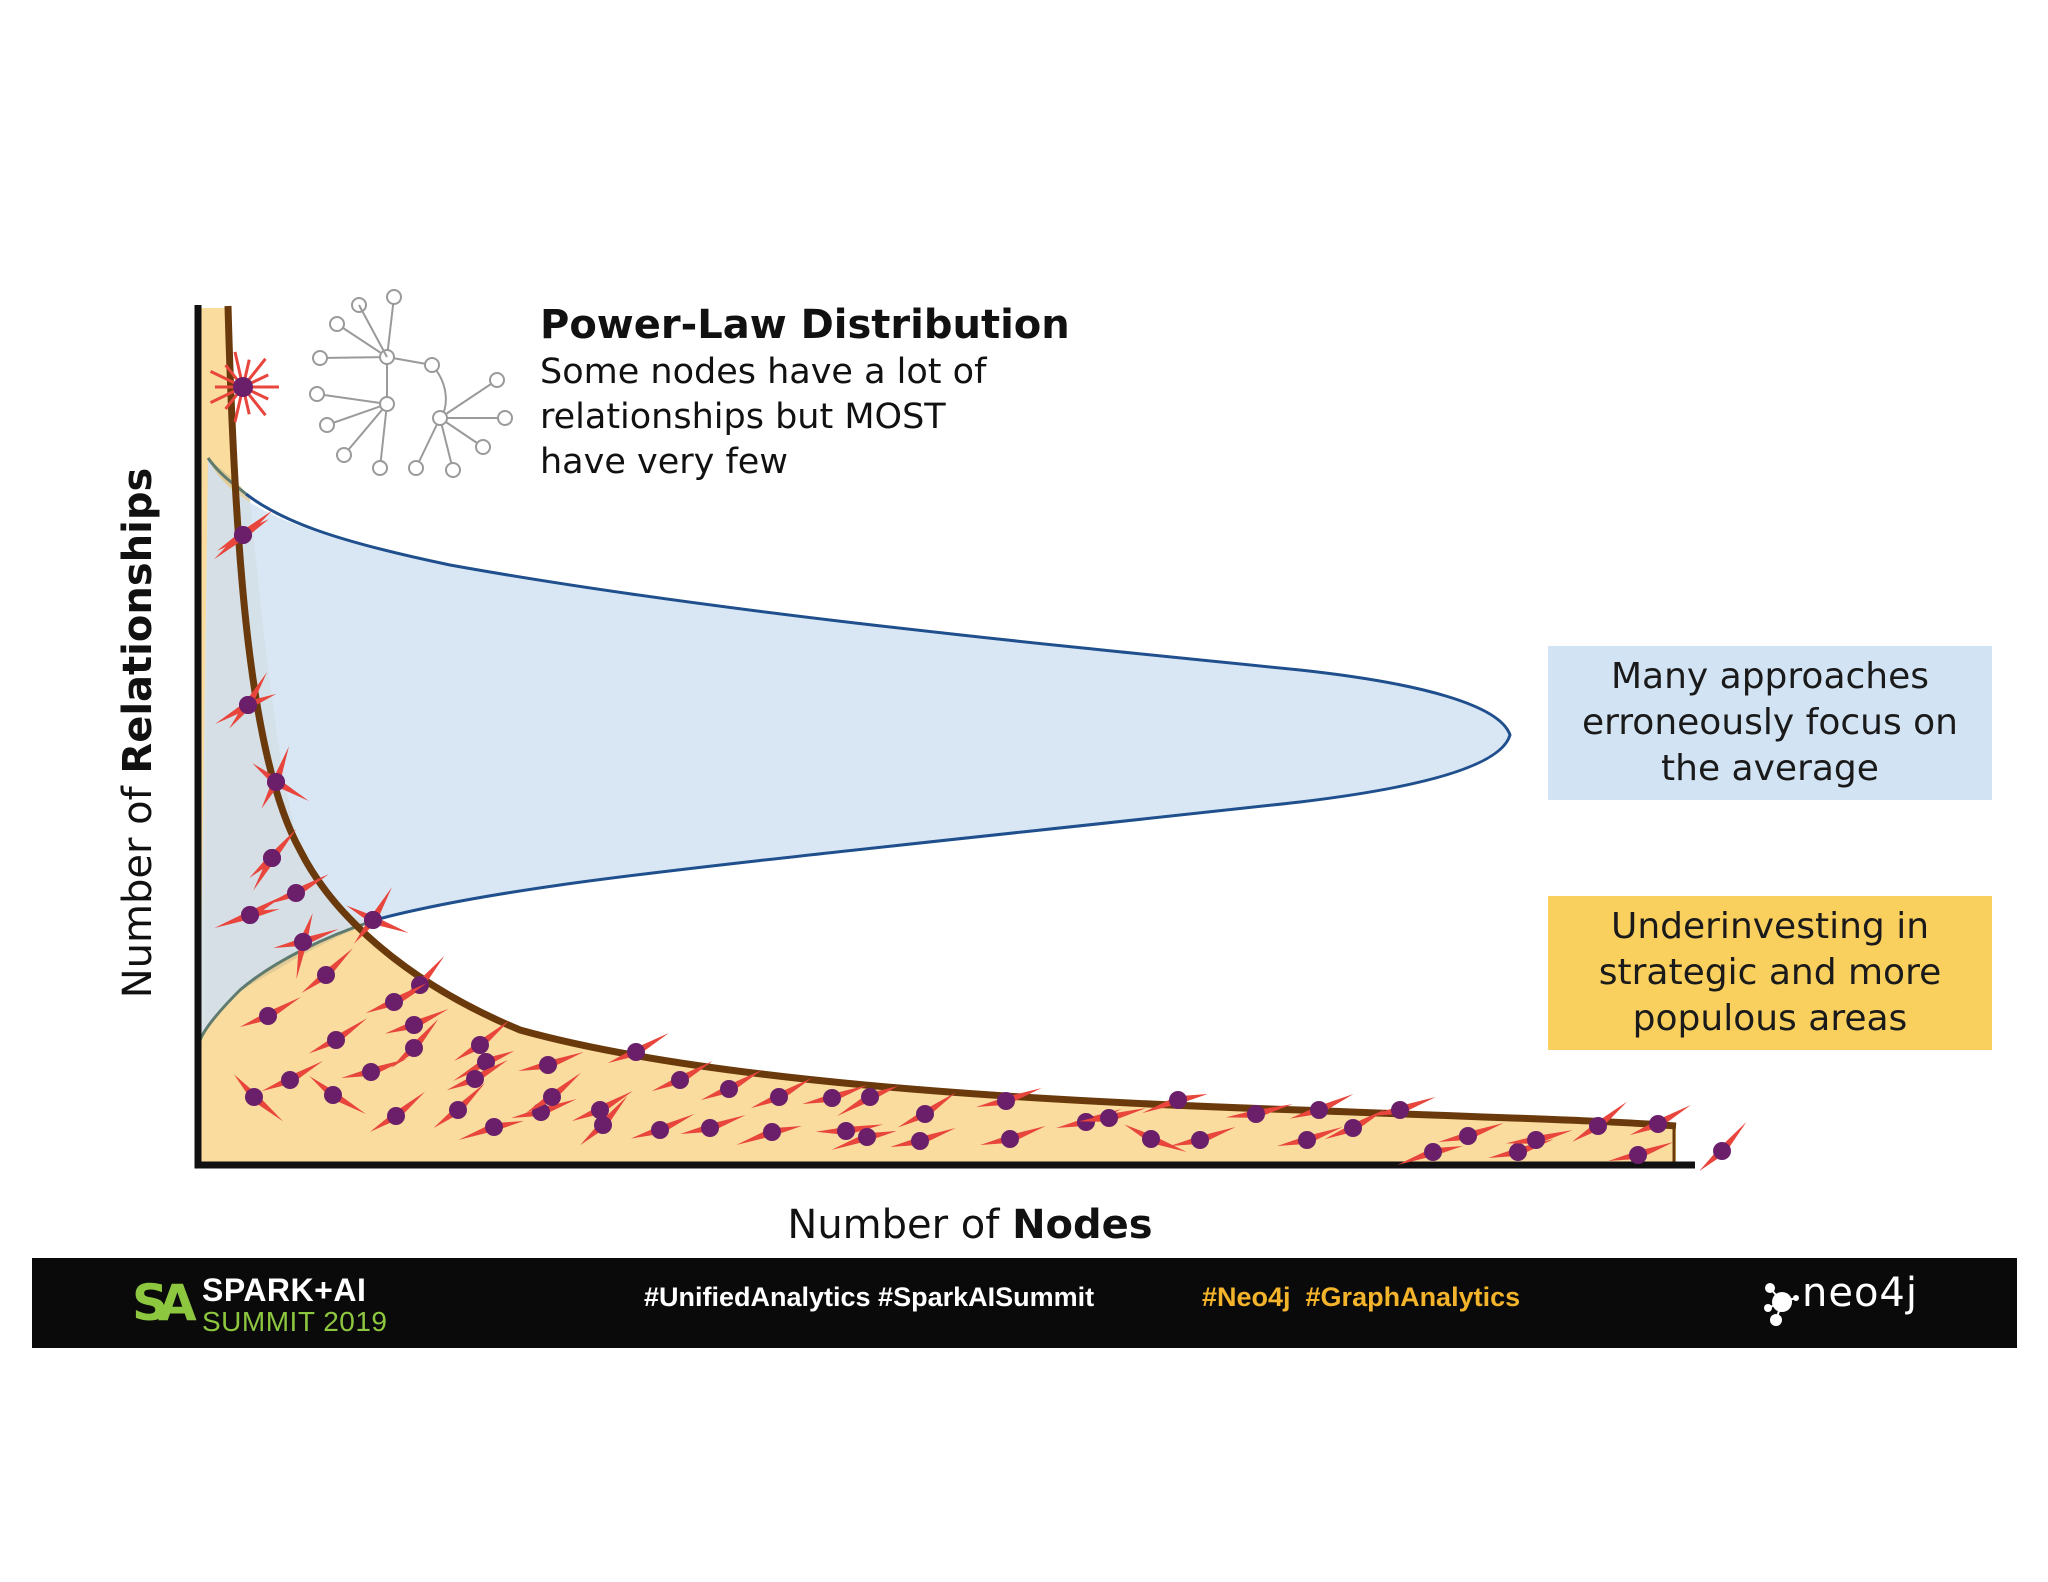 The image size is (2048, 1582). I want to click on hub-node, so click(243, 387).